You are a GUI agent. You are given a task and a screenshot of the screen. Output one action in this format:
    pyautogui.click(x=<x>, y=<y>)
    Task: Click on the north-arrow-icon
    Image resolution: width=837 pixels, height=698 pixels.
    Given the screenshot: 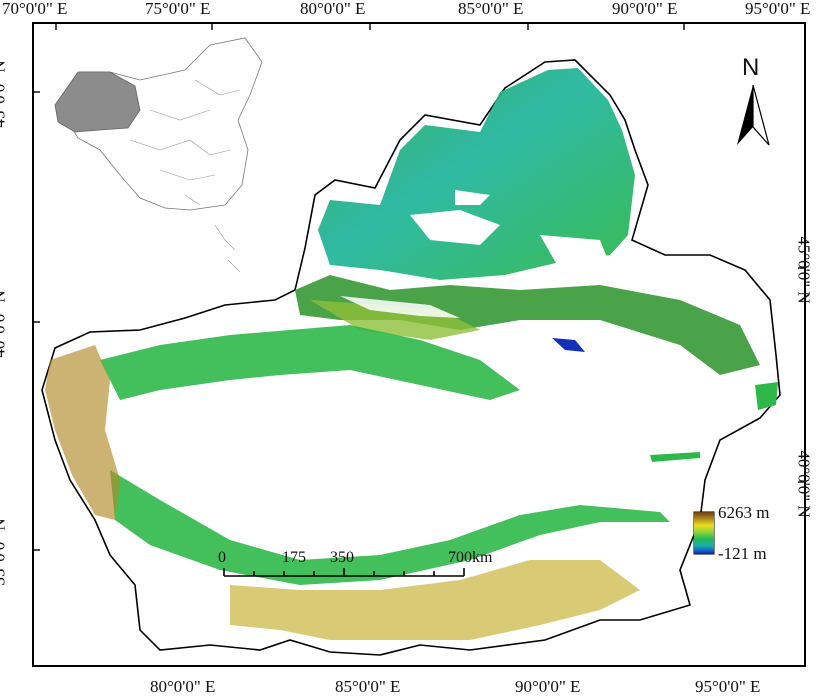 What is the action you would take?
    pyautogui.click(x=753, y=115)
    